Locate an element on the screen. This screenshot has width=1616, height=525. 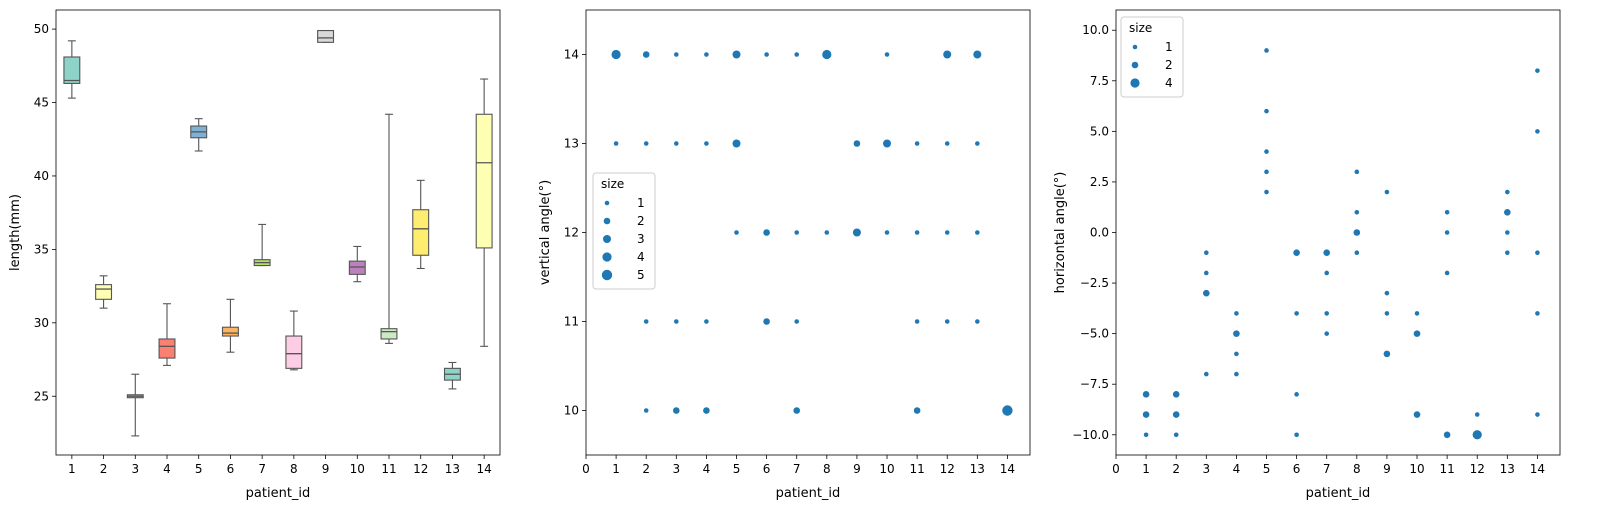
y-tick-label: −7.5 is located at coordinates (1094, 384).